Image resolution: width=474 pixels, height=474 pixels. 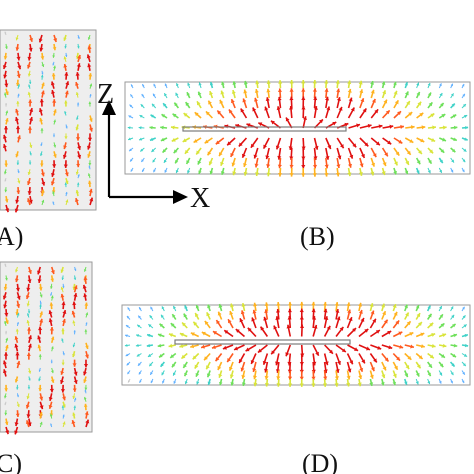 What do you see at coordinates (46, 347) in the screenshot?
I see `panel-c-frame` at bounding box center [46, 347].